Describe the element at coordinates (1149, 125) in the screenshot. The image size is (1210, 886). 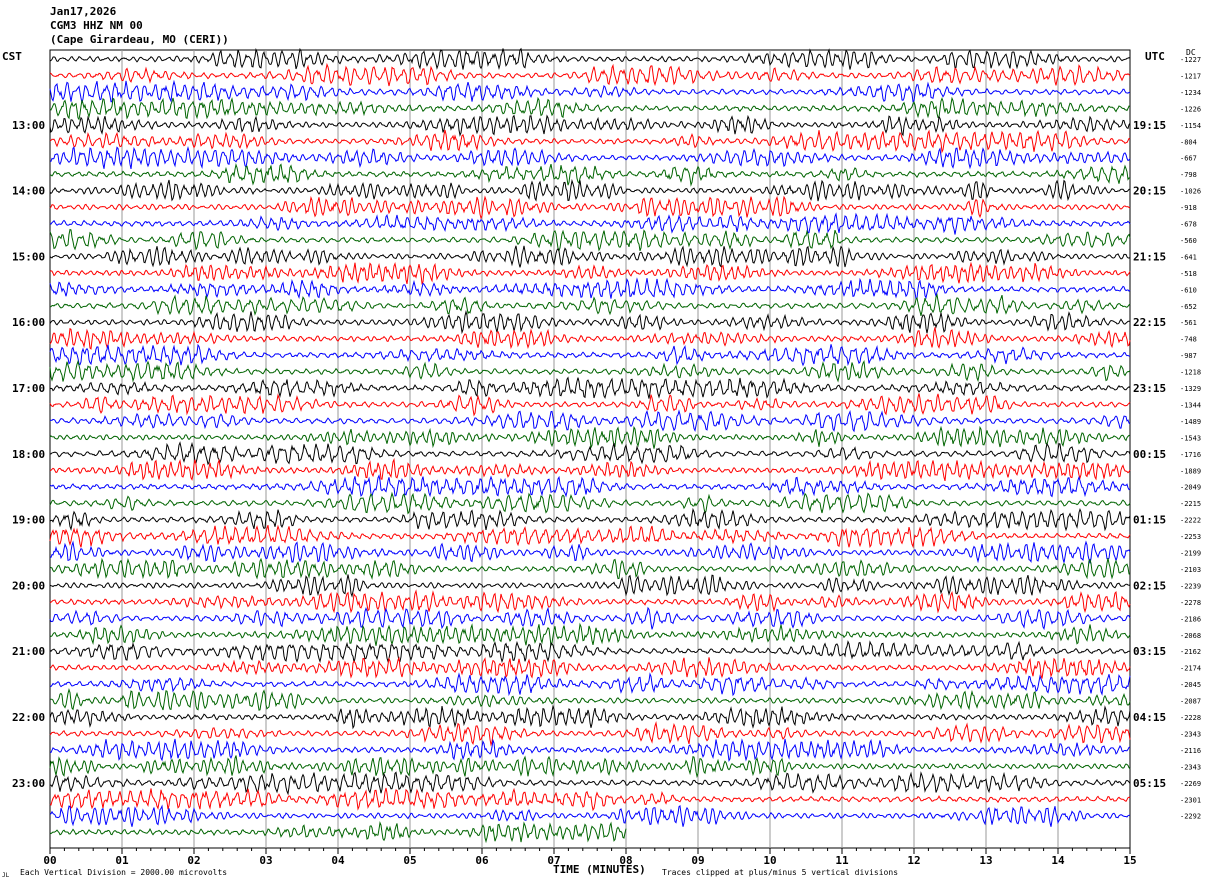
I see `right-hour-label: 19:15` at that location.